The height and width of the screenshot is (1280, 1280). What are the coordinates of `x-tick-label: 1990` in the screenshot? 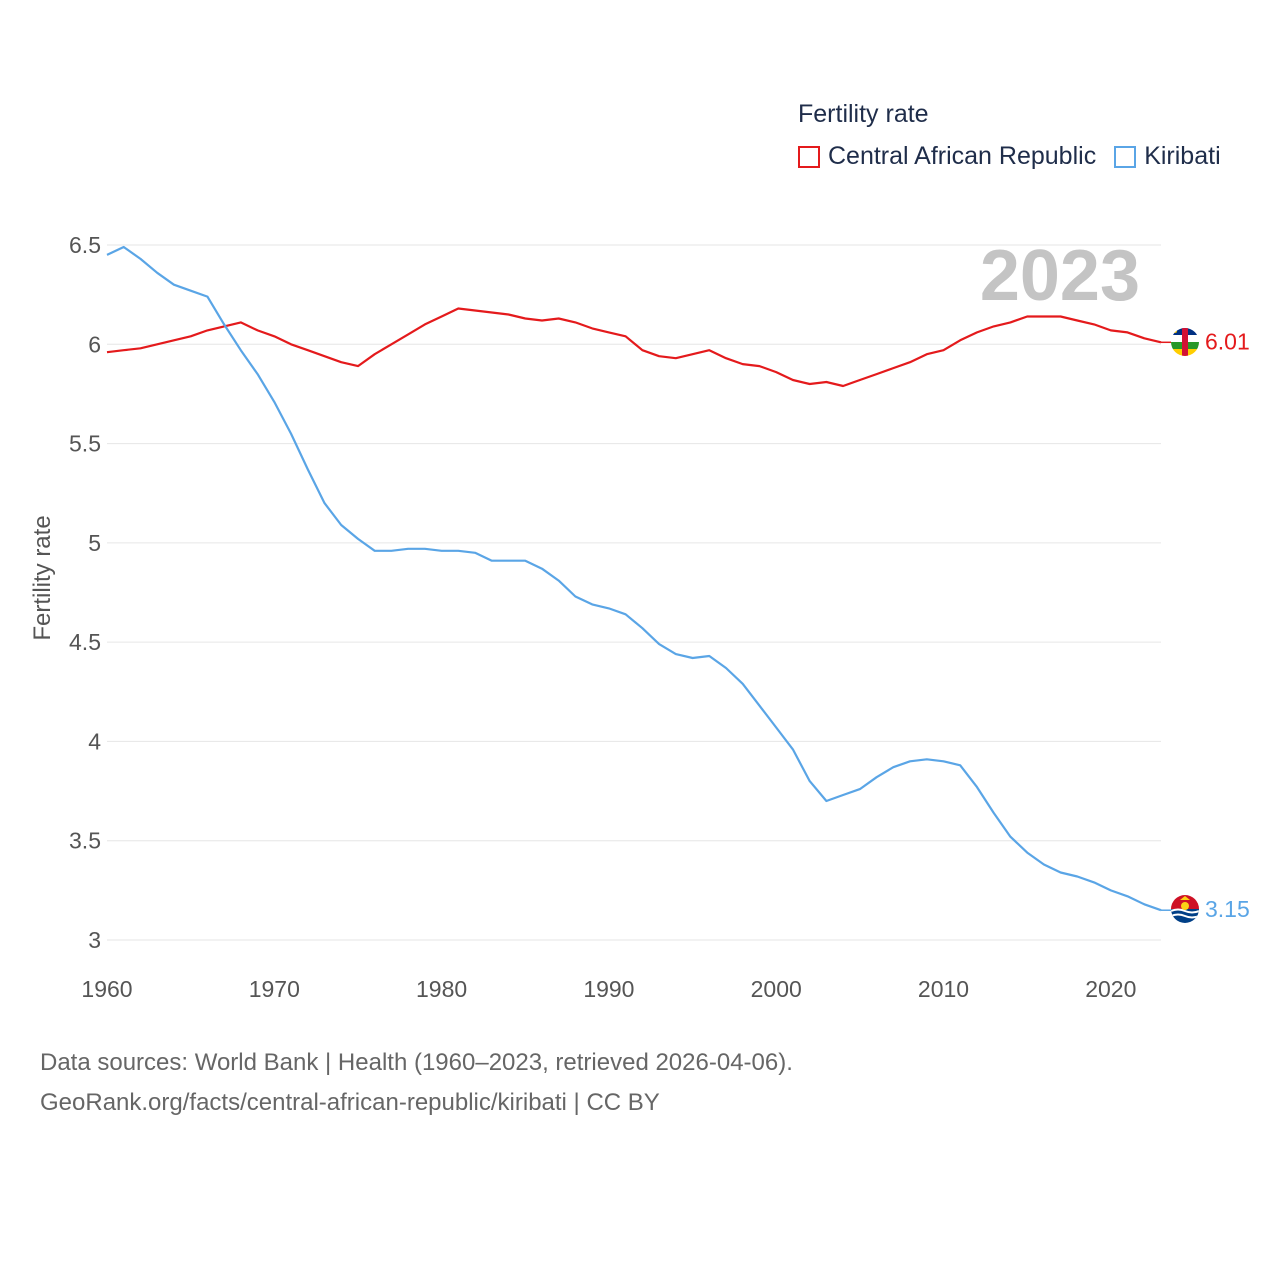 It's located at (608, 989).